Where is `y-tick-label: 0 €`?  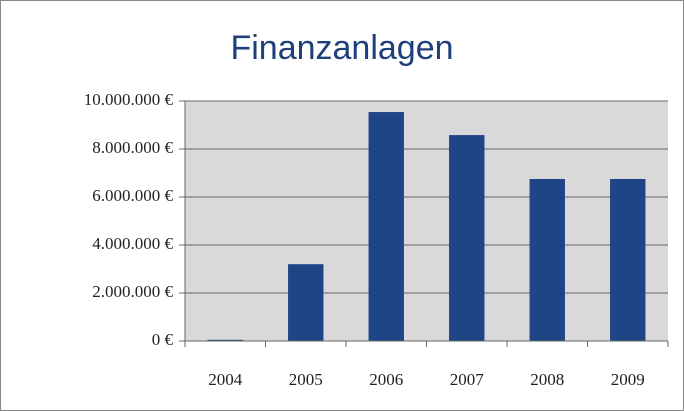 y-tick-label: 0 € is located at coordinates (163, 339).